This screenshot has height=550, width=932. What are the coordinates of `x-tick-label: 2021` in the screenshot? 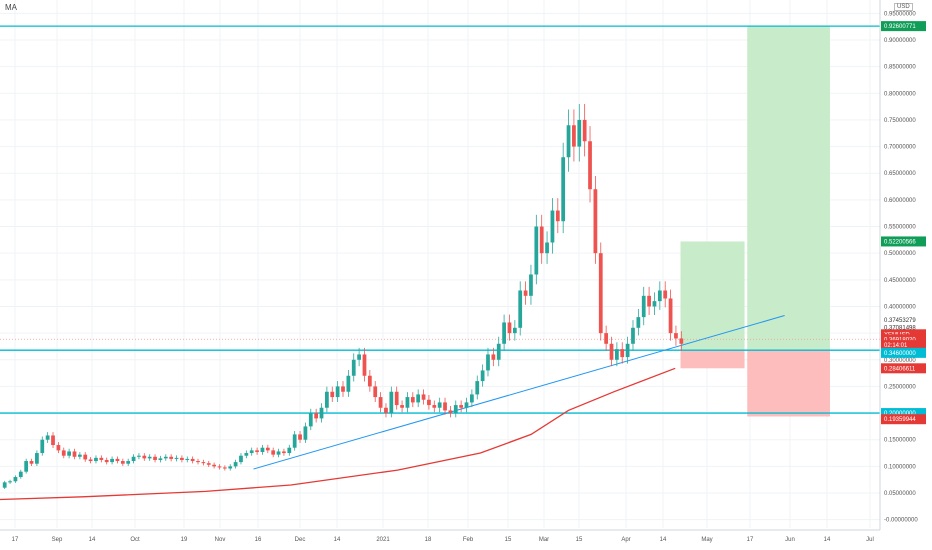 It's located at (383, 540).